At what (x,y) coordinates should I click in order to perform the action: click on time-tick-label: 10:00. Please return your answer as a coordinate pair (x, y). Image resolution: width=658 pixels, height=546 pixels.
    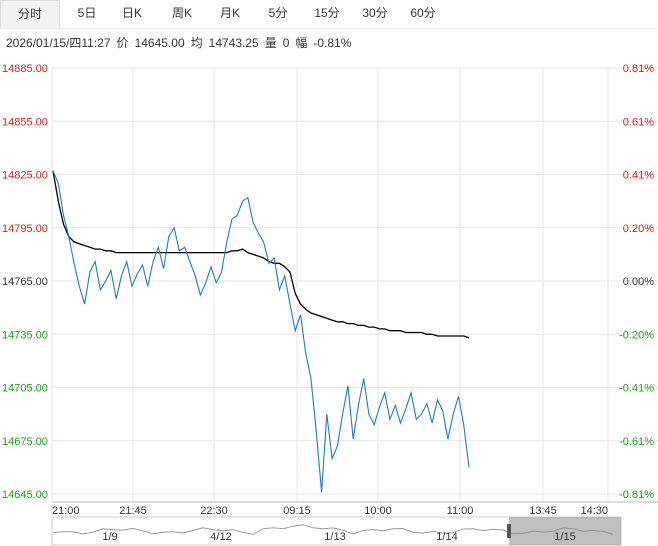
    Looking at the image, I should click on (378, 511).